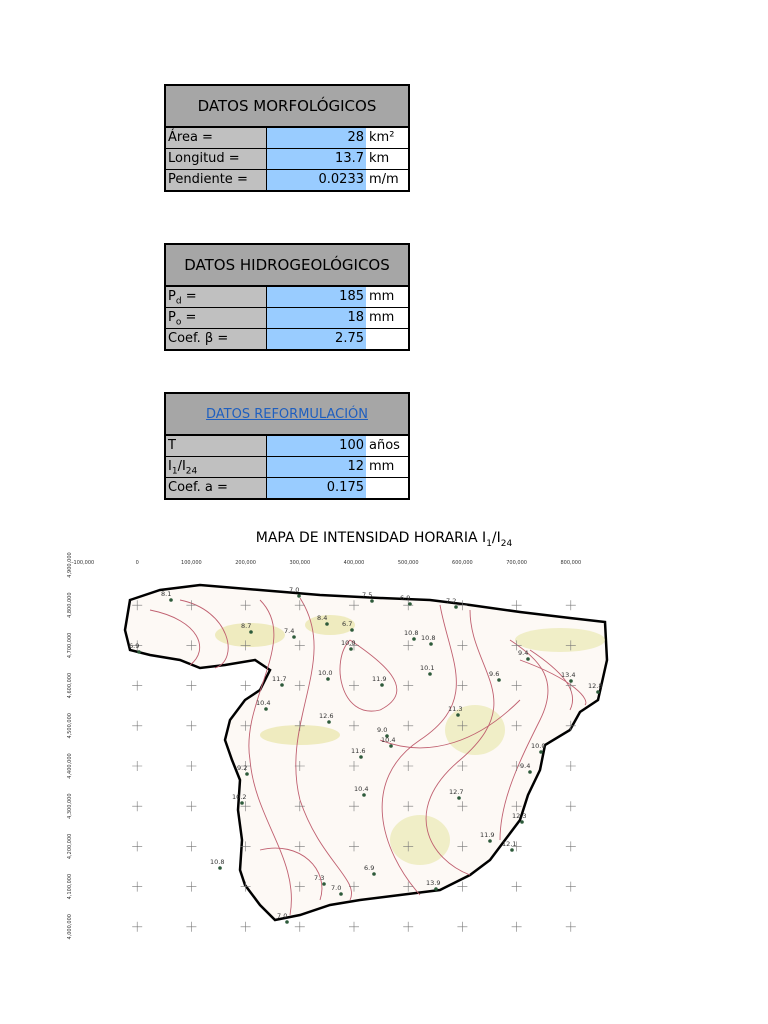 The height and width of the screenshot is (1024, 768). Describe the element at coordinates (387, 138) in the screenshot. I see `row-unit: km²` at that location.